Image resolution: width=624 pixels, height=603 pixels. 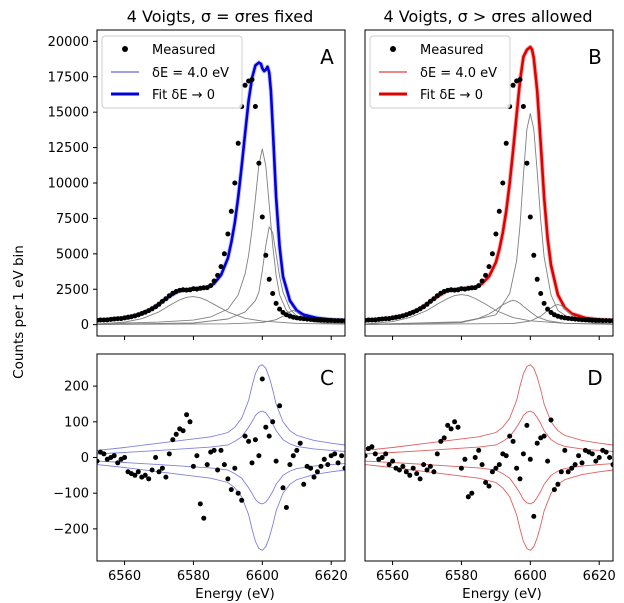 I want to click on panel-c-label: C, so click(x=327, y=378).